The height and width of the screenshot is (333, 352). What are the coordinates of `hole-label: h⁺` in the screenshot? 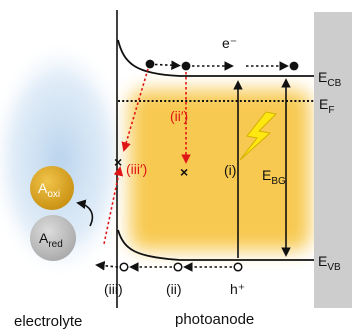 It's located at (237, 289).